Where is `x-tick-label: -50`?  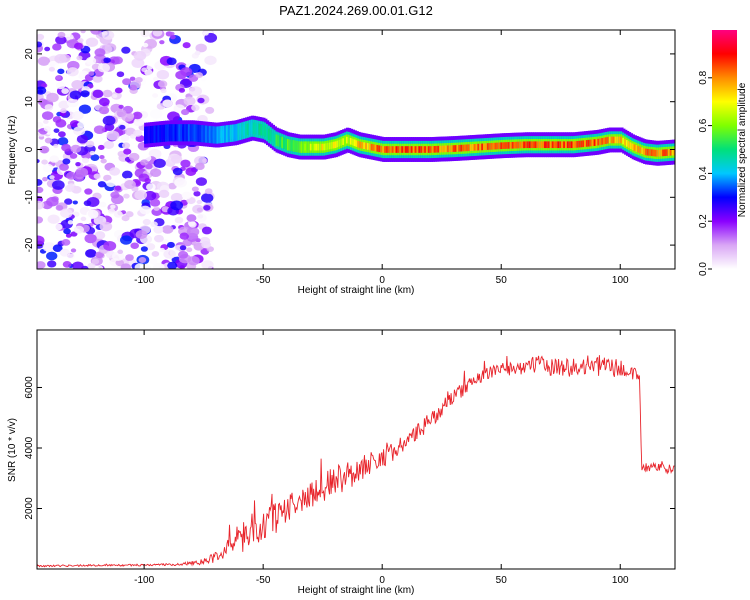
x-tick-label: -50 is located at coordinates (263, 280).